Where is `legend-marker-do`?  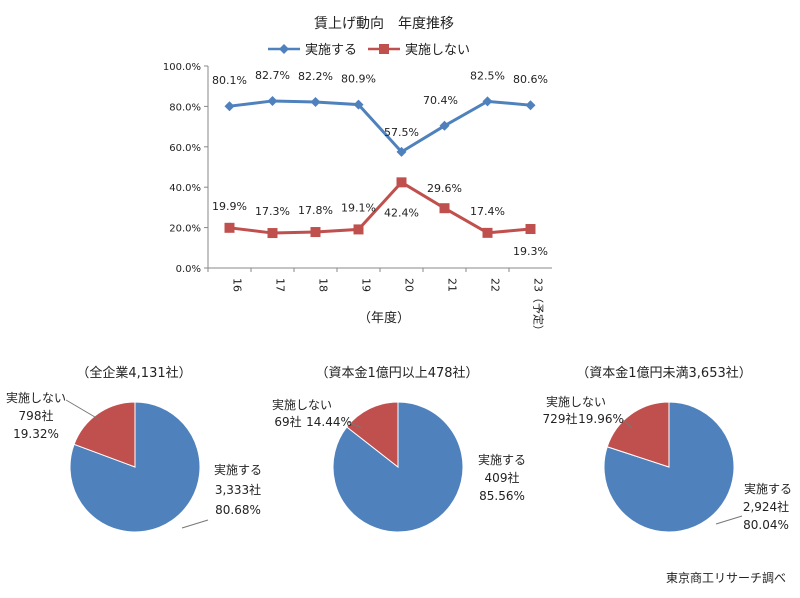 legend-marker-do is located at coordinates (284, 49).